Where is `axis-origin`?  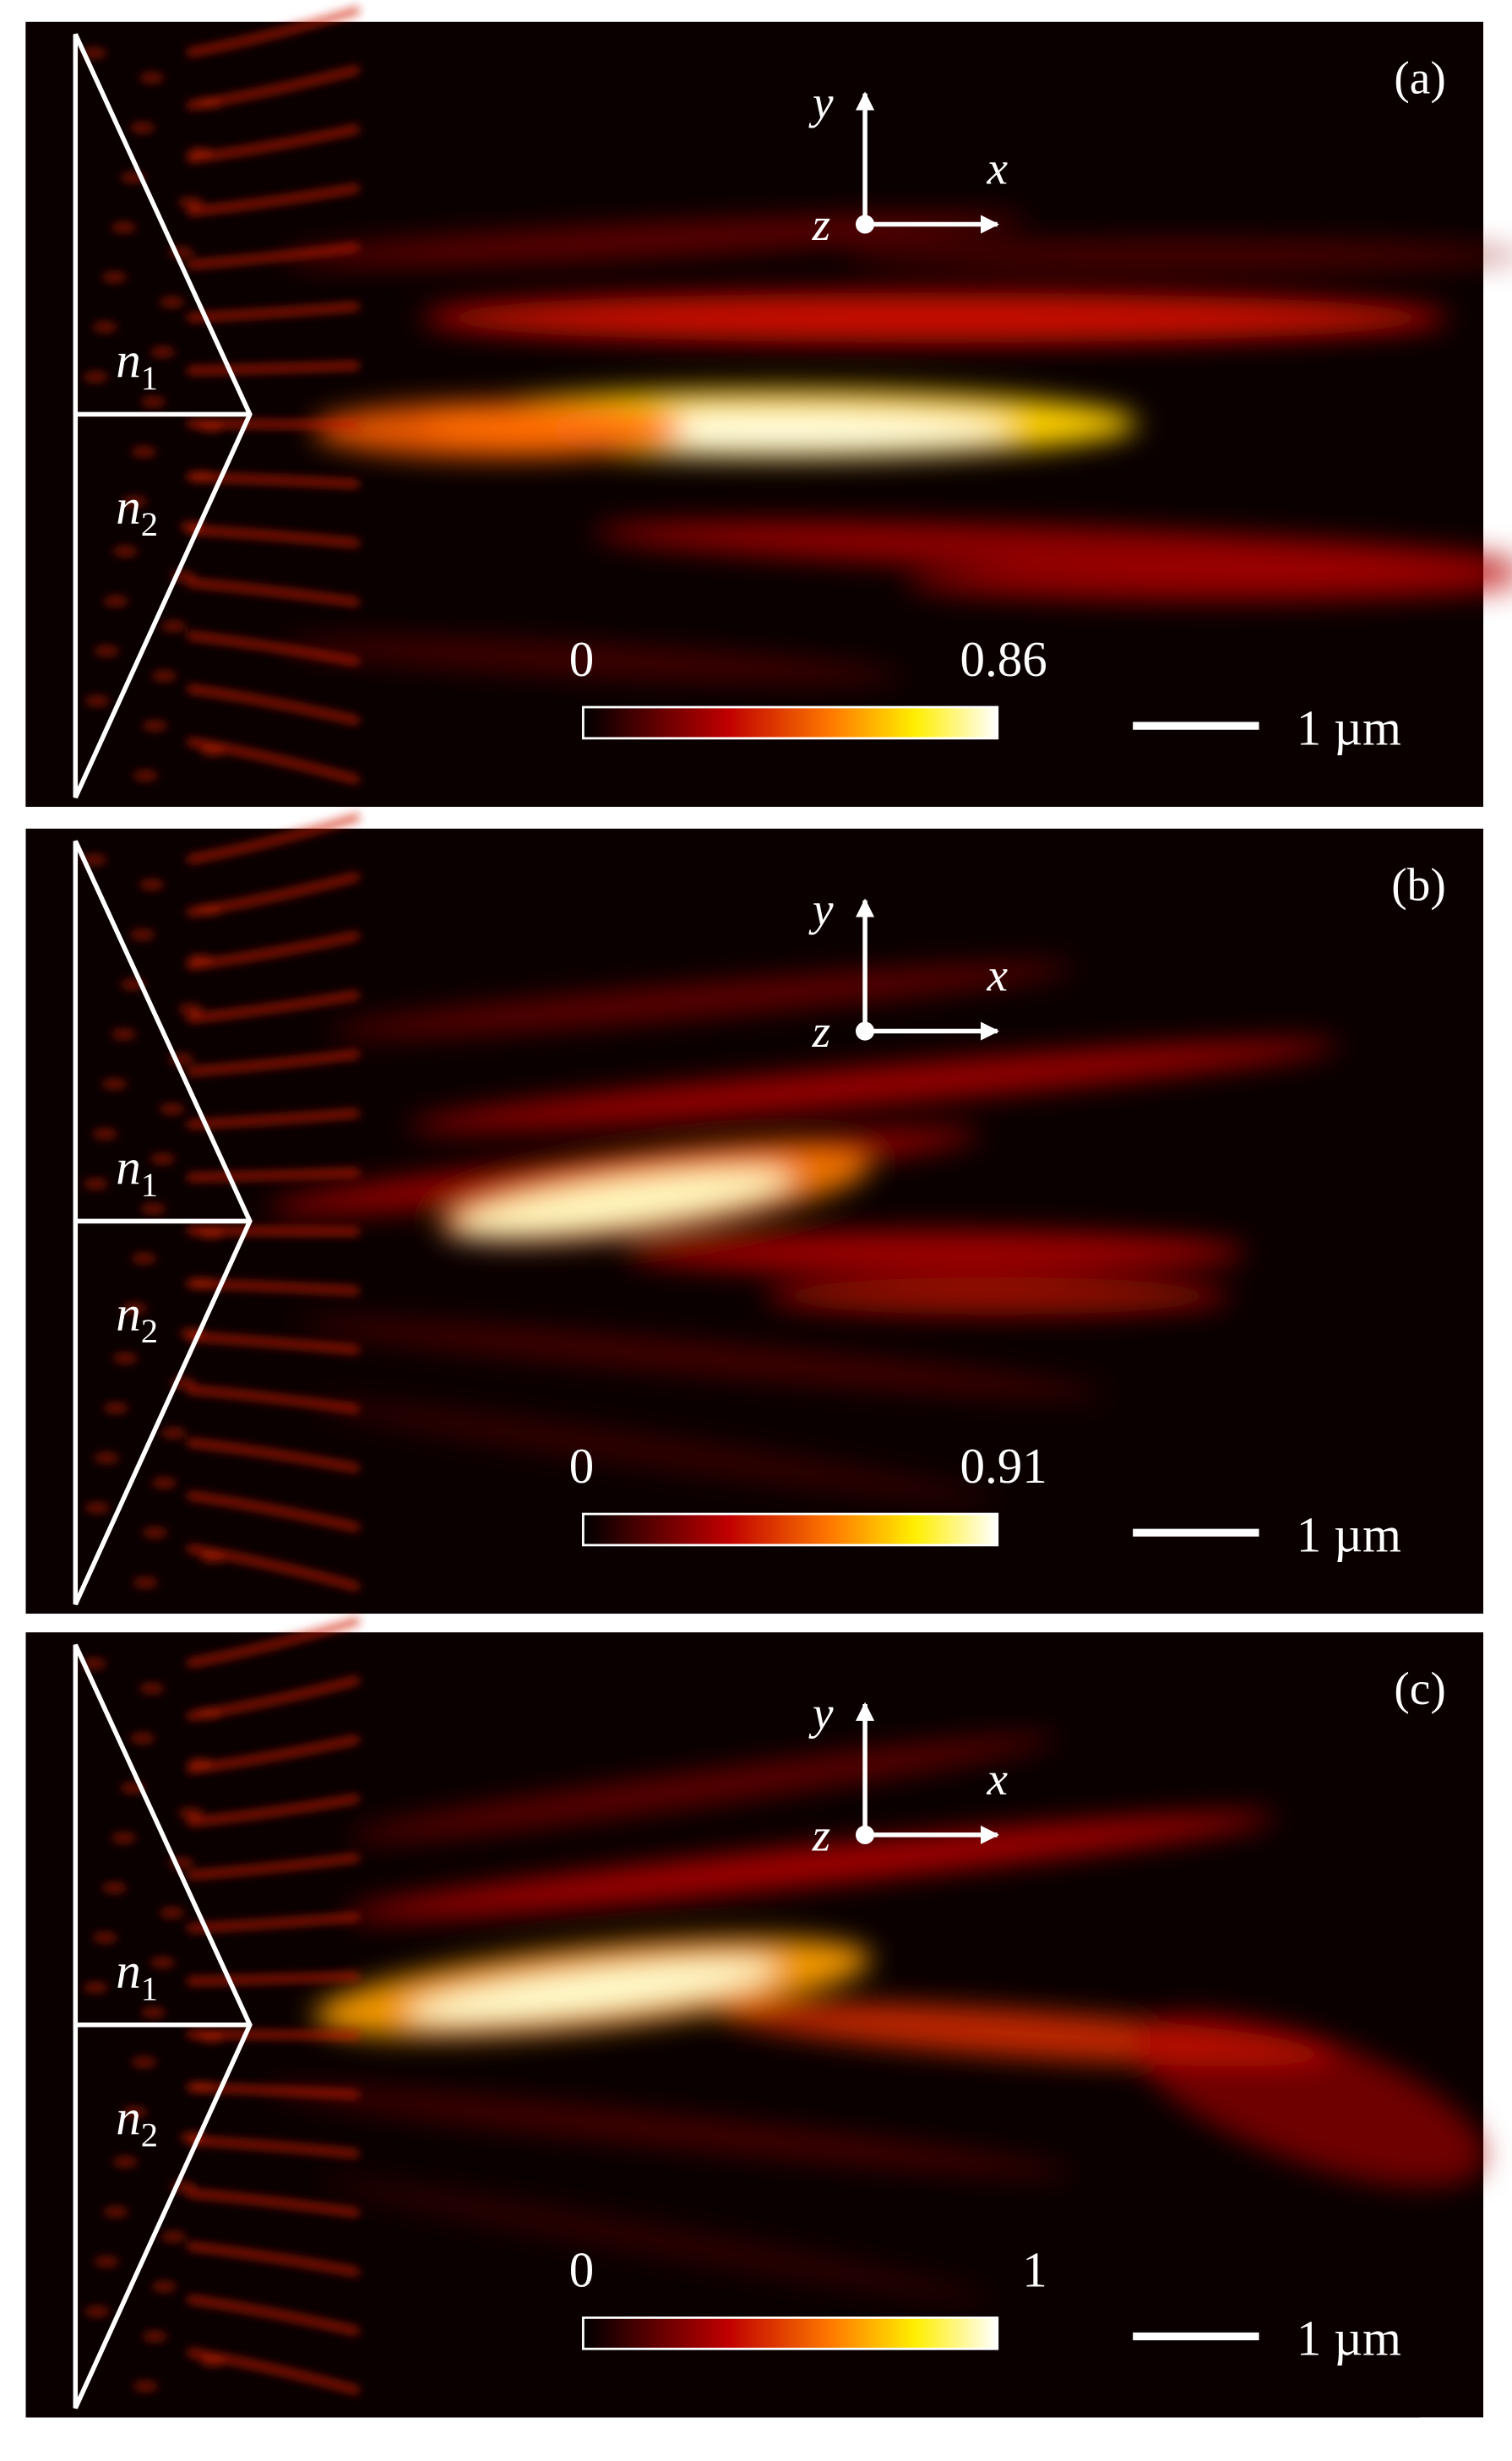
axis-origin is located at coordinates (865, 1834).